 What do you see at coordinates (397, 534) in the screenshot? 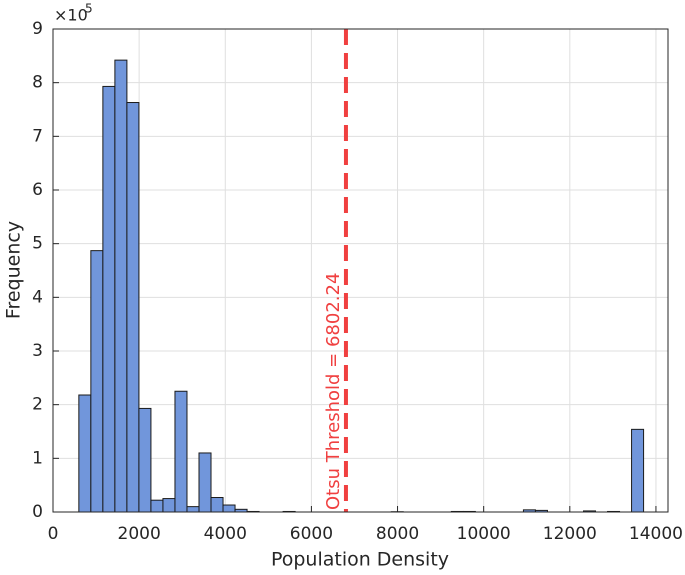
I see `x-tick-label: 8000` at bounding box center [397, 534].